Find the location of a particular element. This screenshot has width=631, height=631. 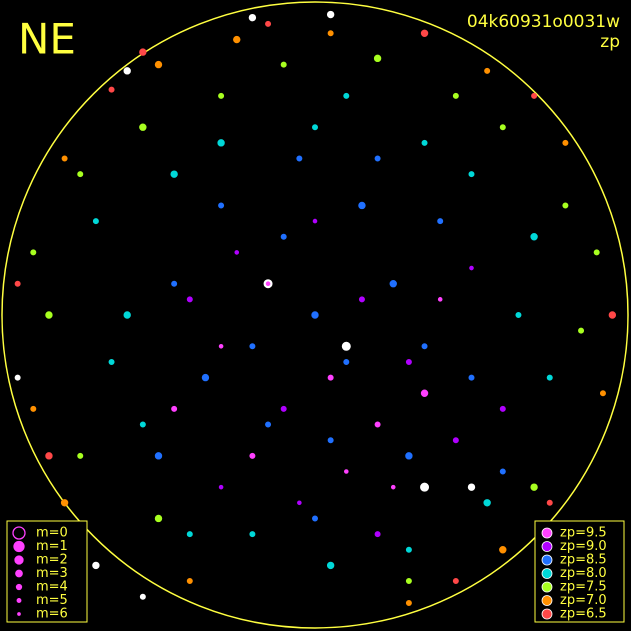

color-legend-label: zp=7.5 is located at coordinates (583, 587).